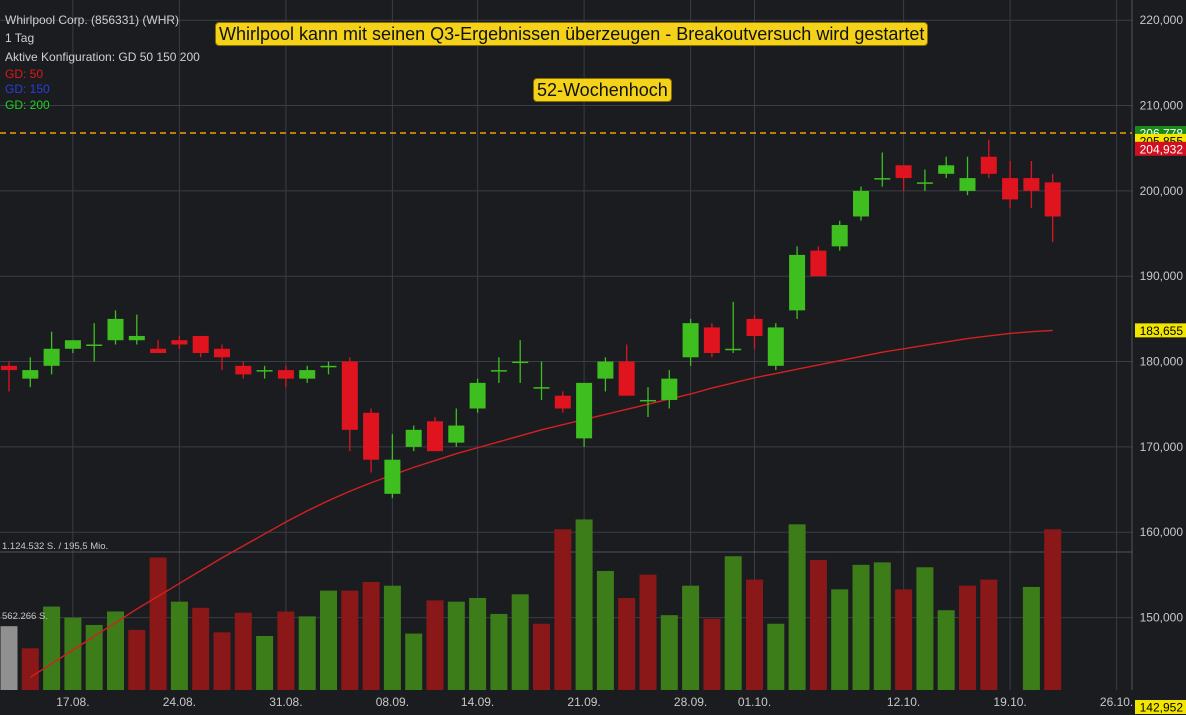 The image size is (1186, 715). Describe the element at coordinates (179, 702) in the screenshot. I see `date-tick-label: 24.08.` at that location.